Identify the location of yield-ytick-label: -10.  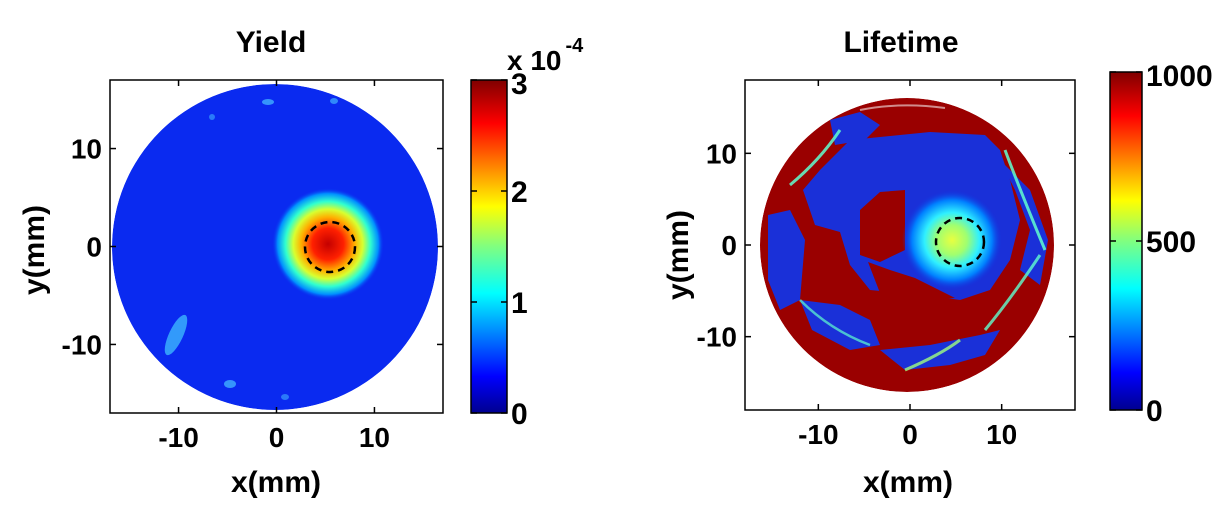
(82, 344).